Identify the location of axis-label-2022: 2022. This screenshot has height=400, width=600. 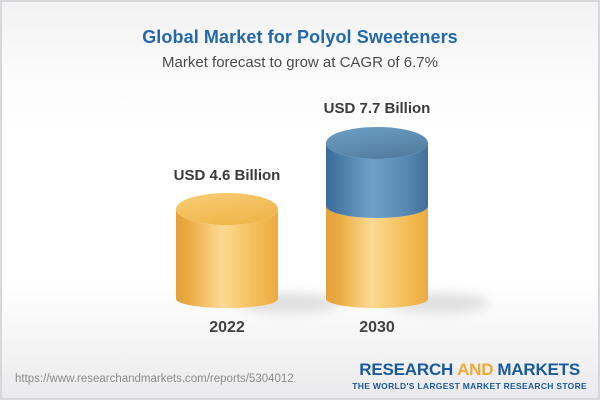
(227, 327).